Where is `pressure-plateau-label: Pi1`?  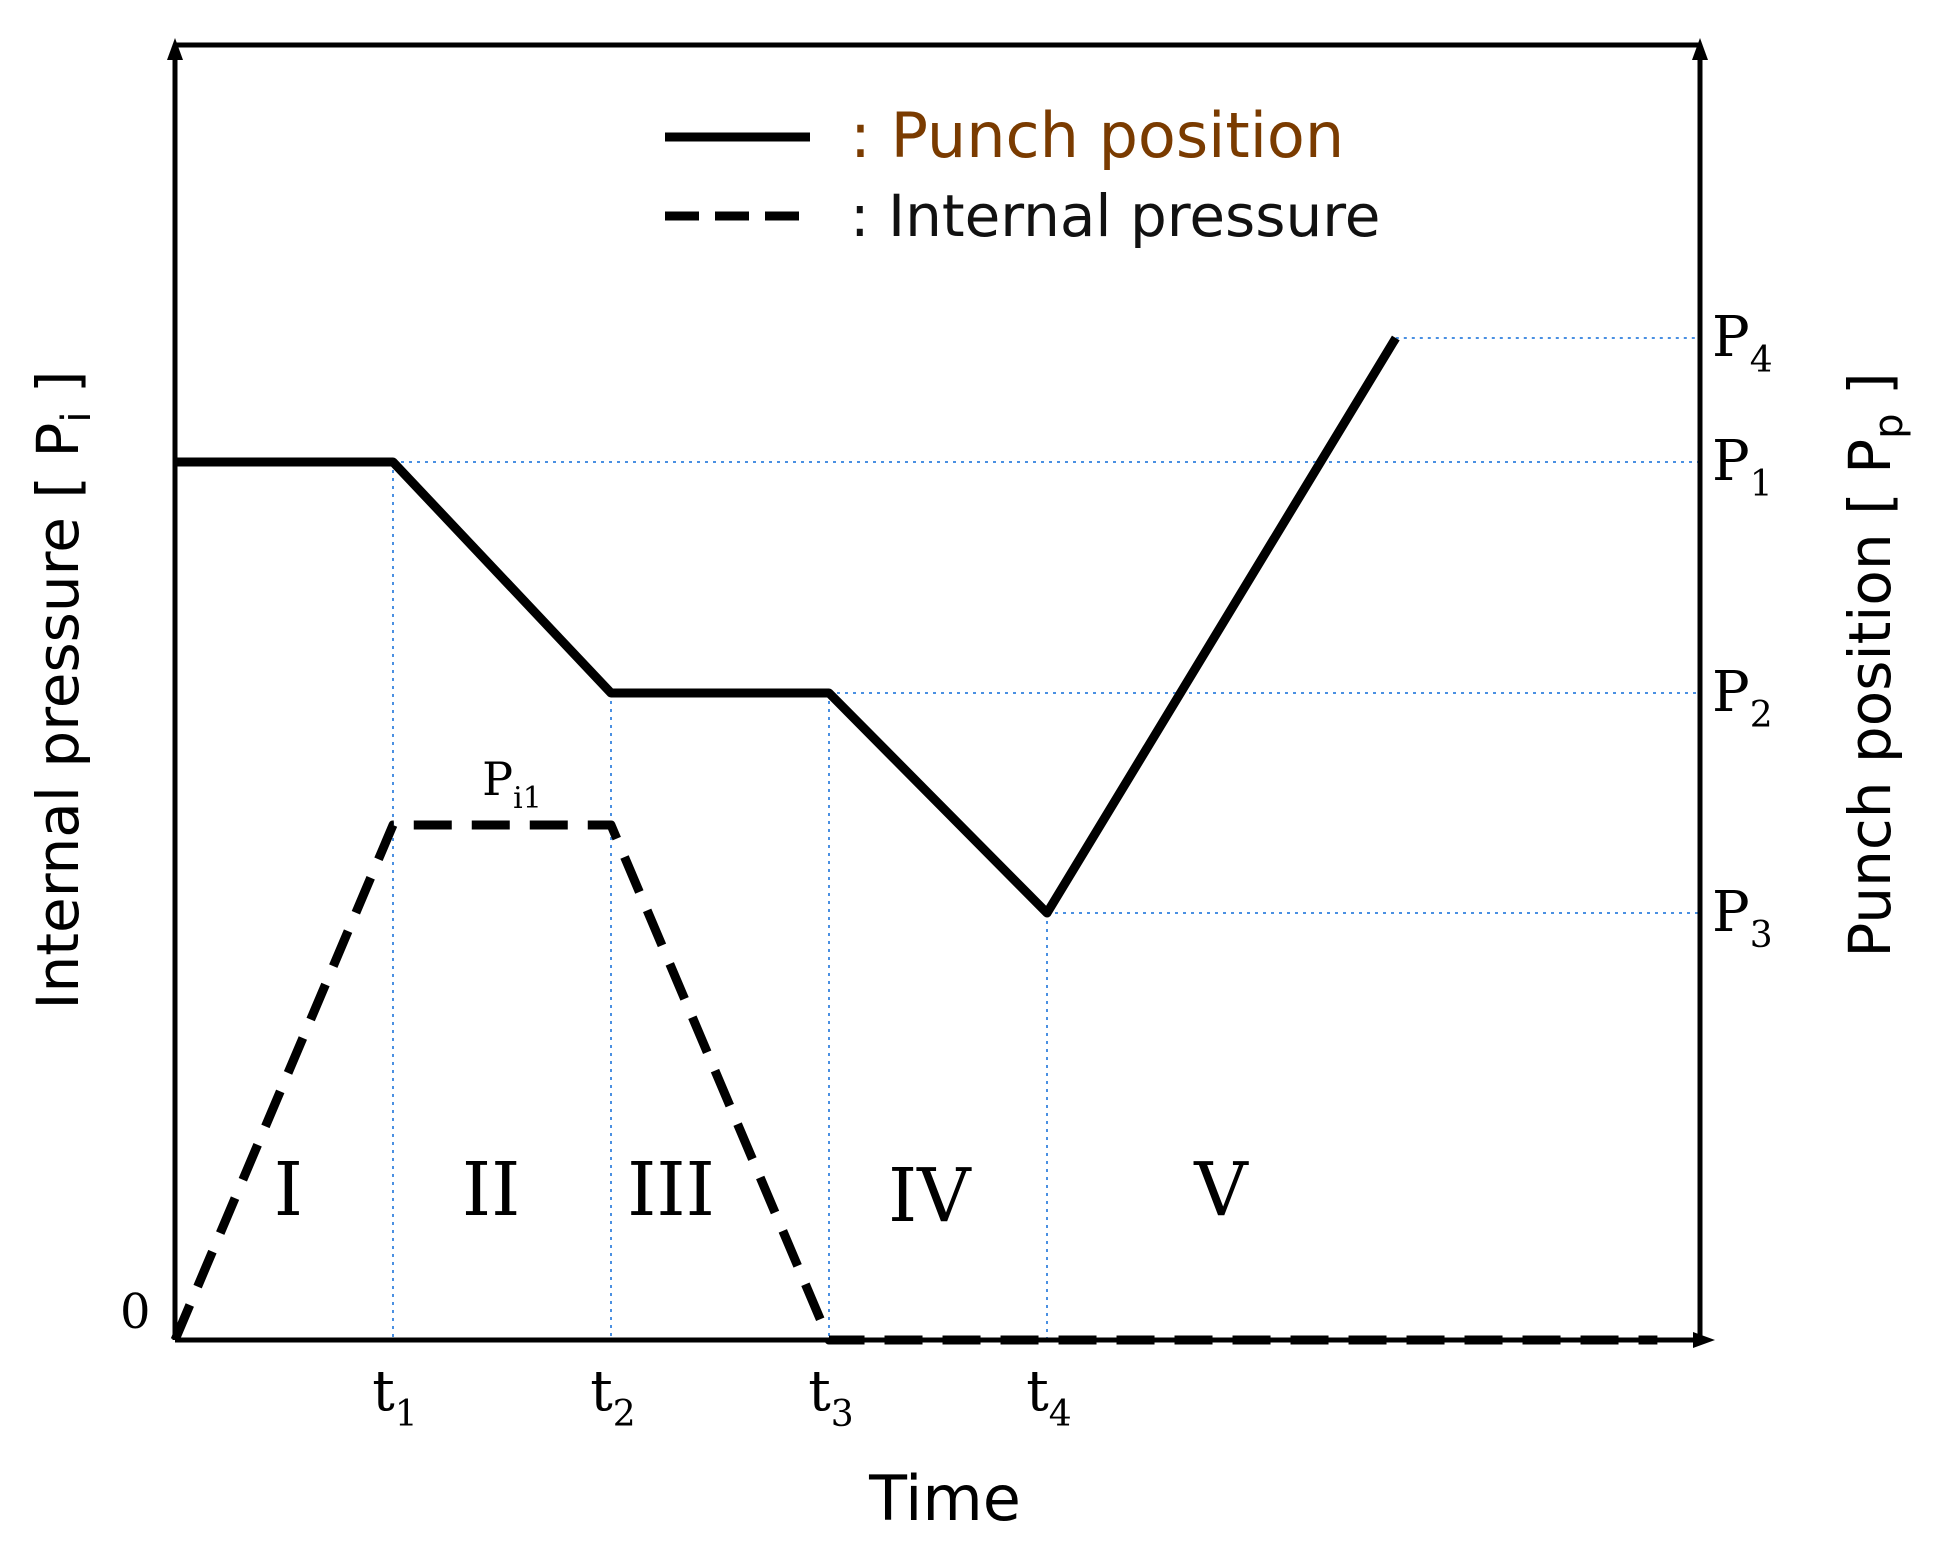 pressure-plateau-label: Pi1 is located at coordinates (512, 784).